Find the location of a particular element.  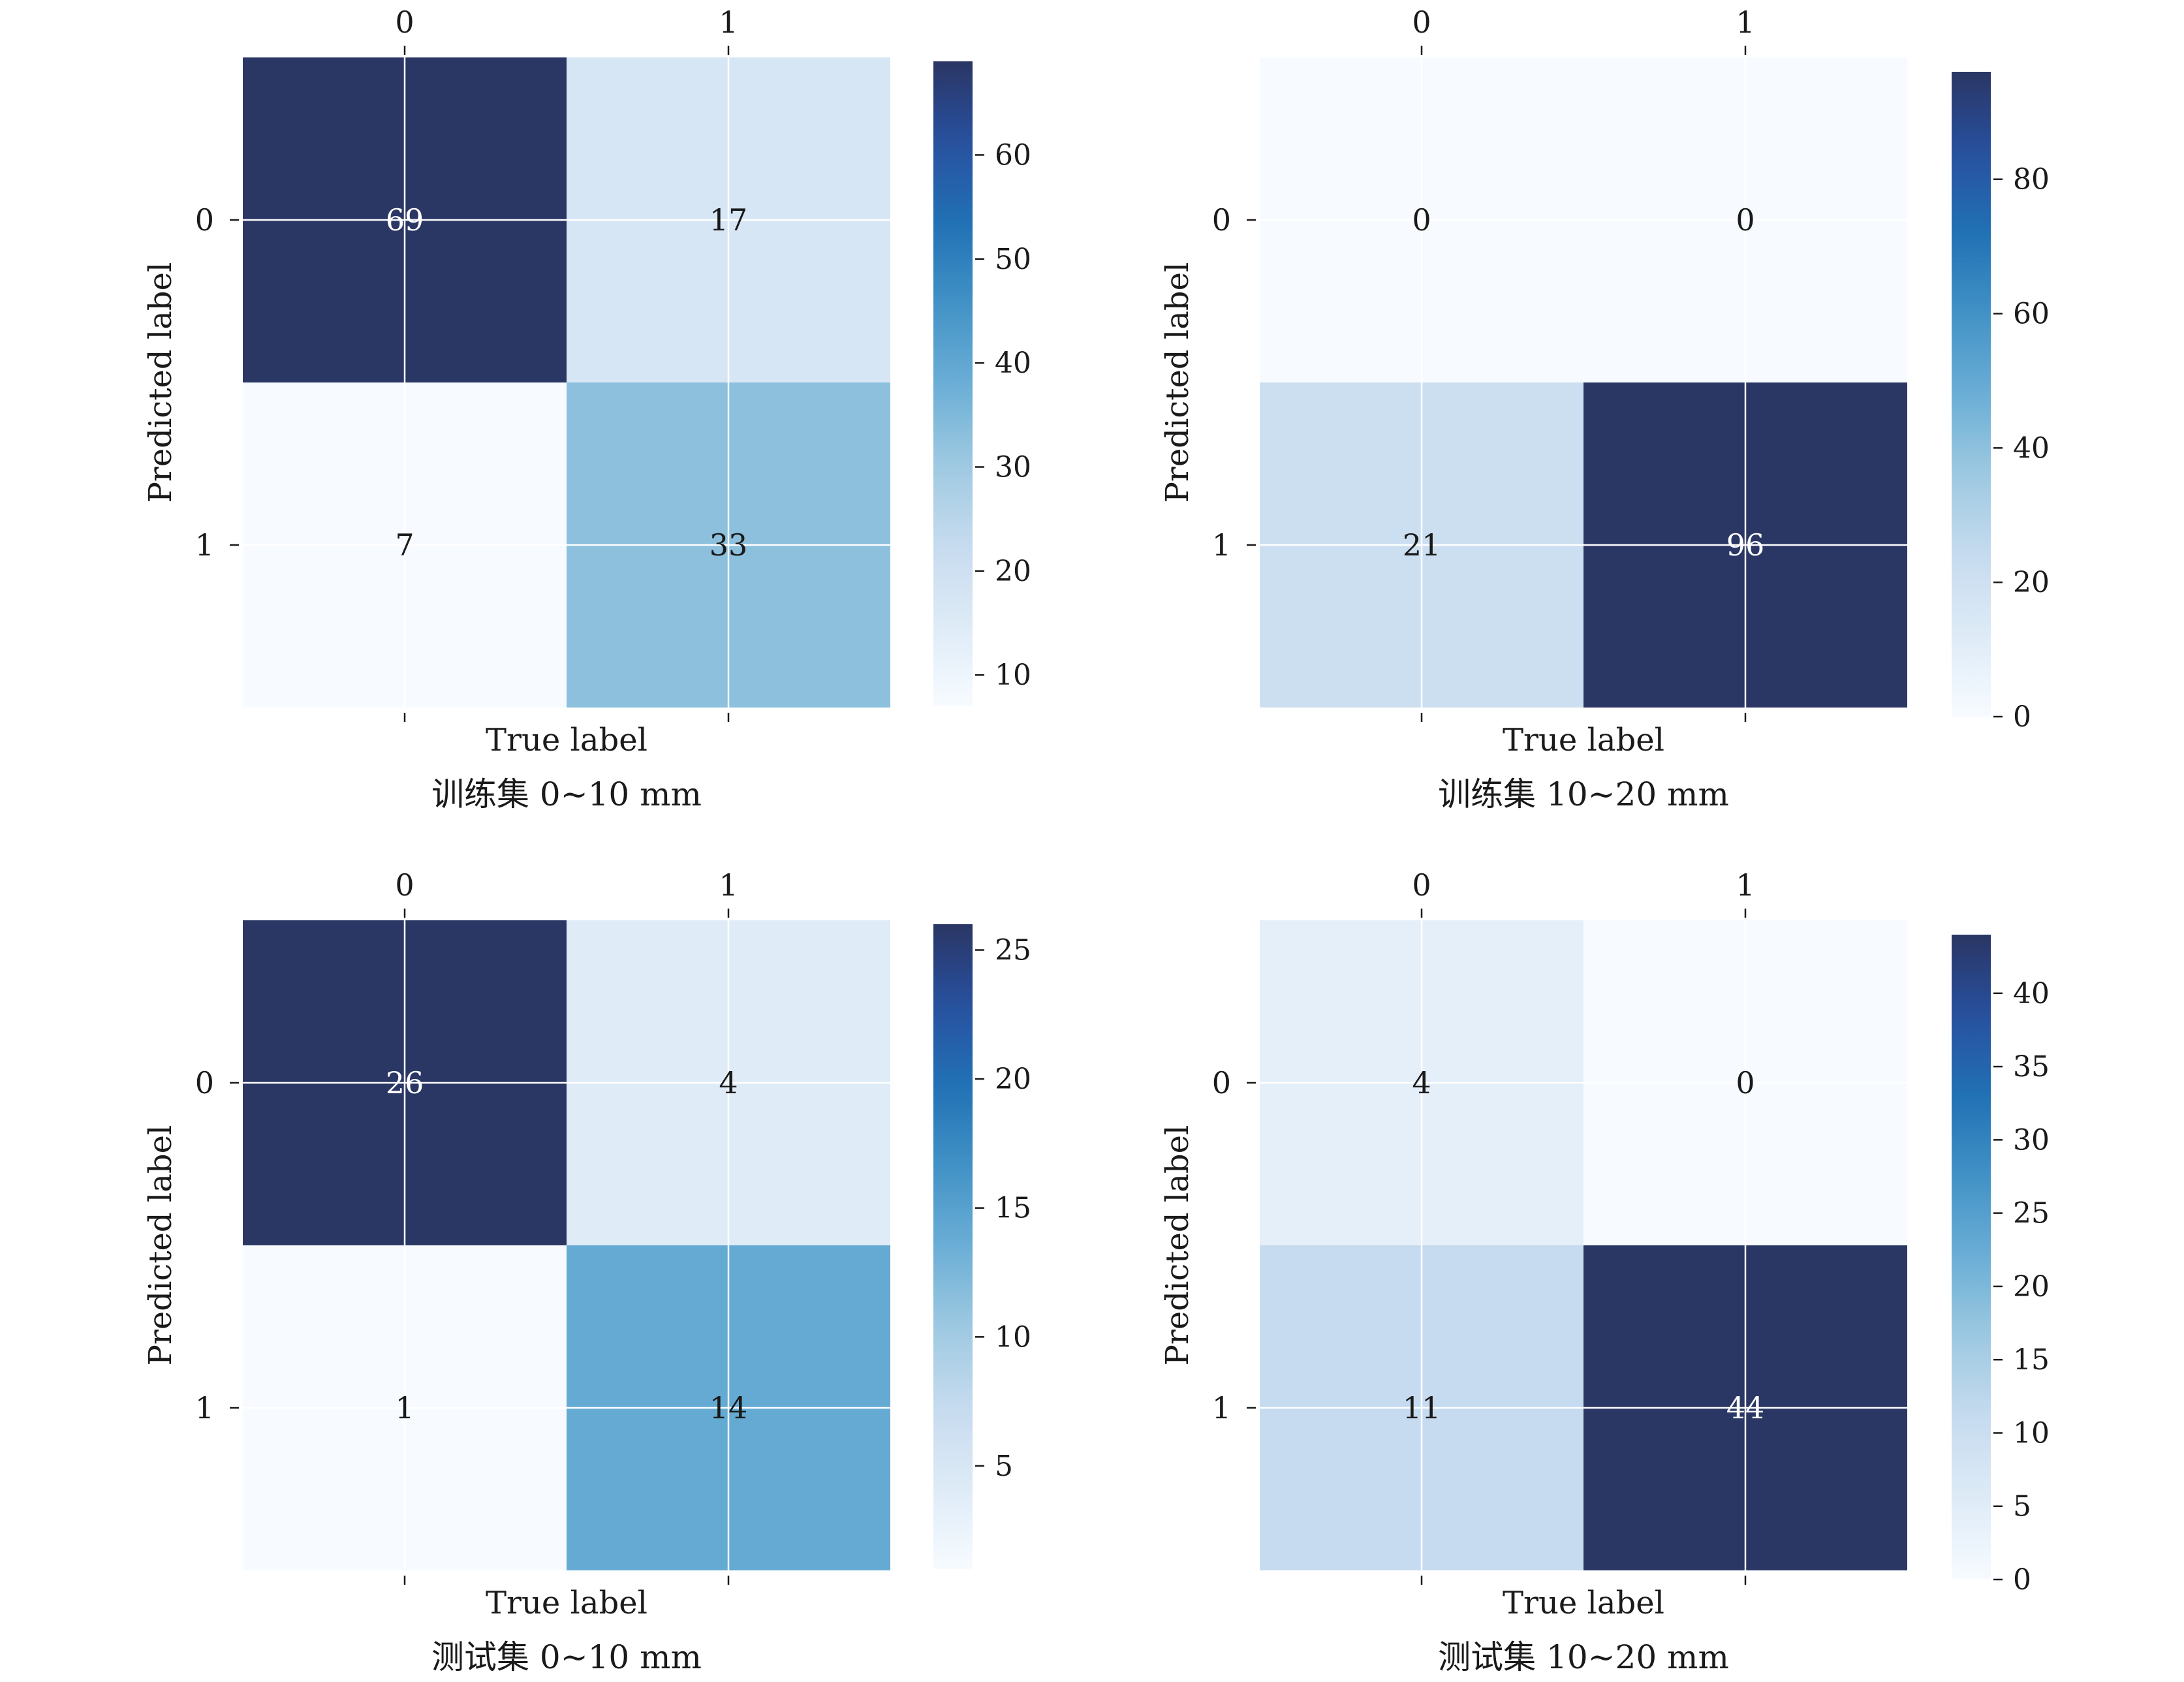

colorbar: 10 20 30 40 50 60 is located at coordinates (982, 384).